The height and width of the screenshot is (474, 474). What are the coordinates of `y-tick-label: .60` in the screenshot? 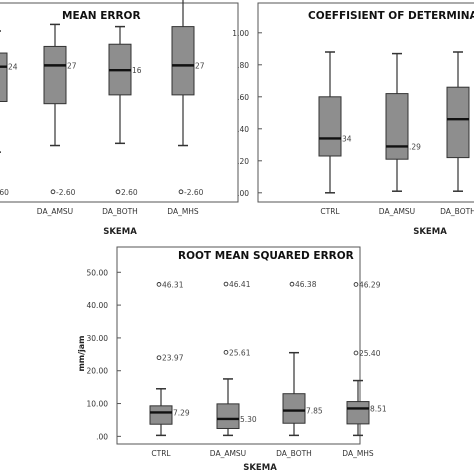 It's located at (243, 97).